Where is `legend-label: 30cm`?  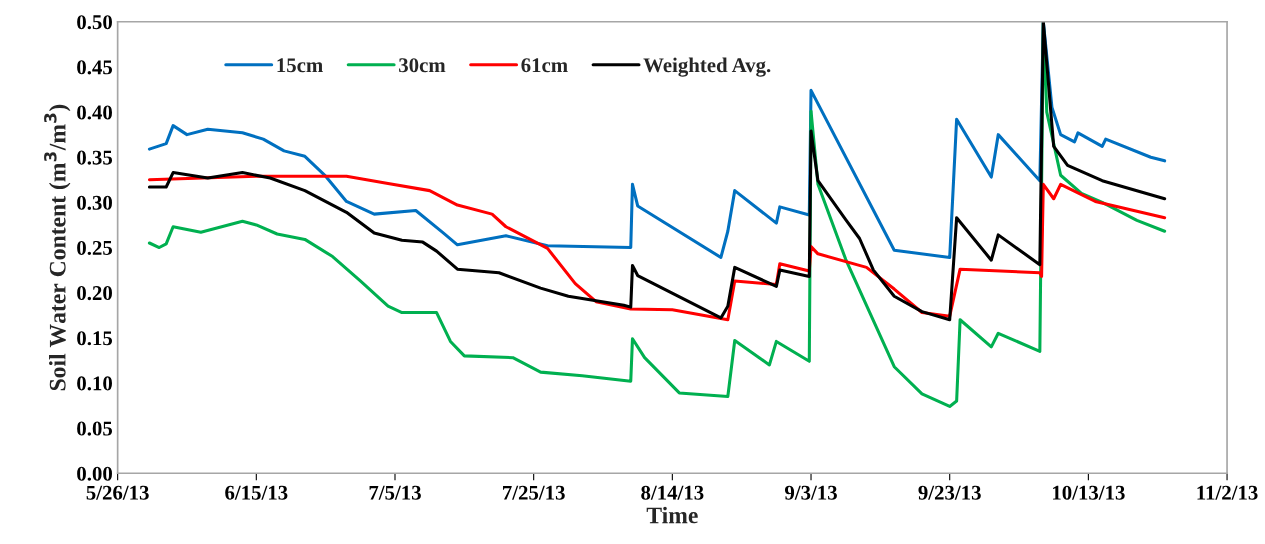
legend-label: 30cm is located at coordinates (422, 65).